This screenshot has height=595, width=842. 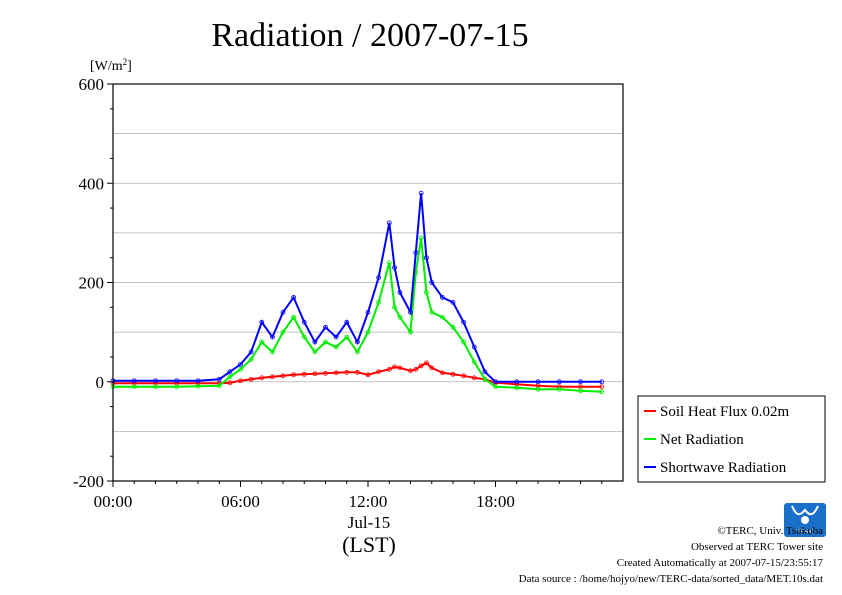 I want to click on x-axis-date-label: Jul-15, so click(x=369, y=522).